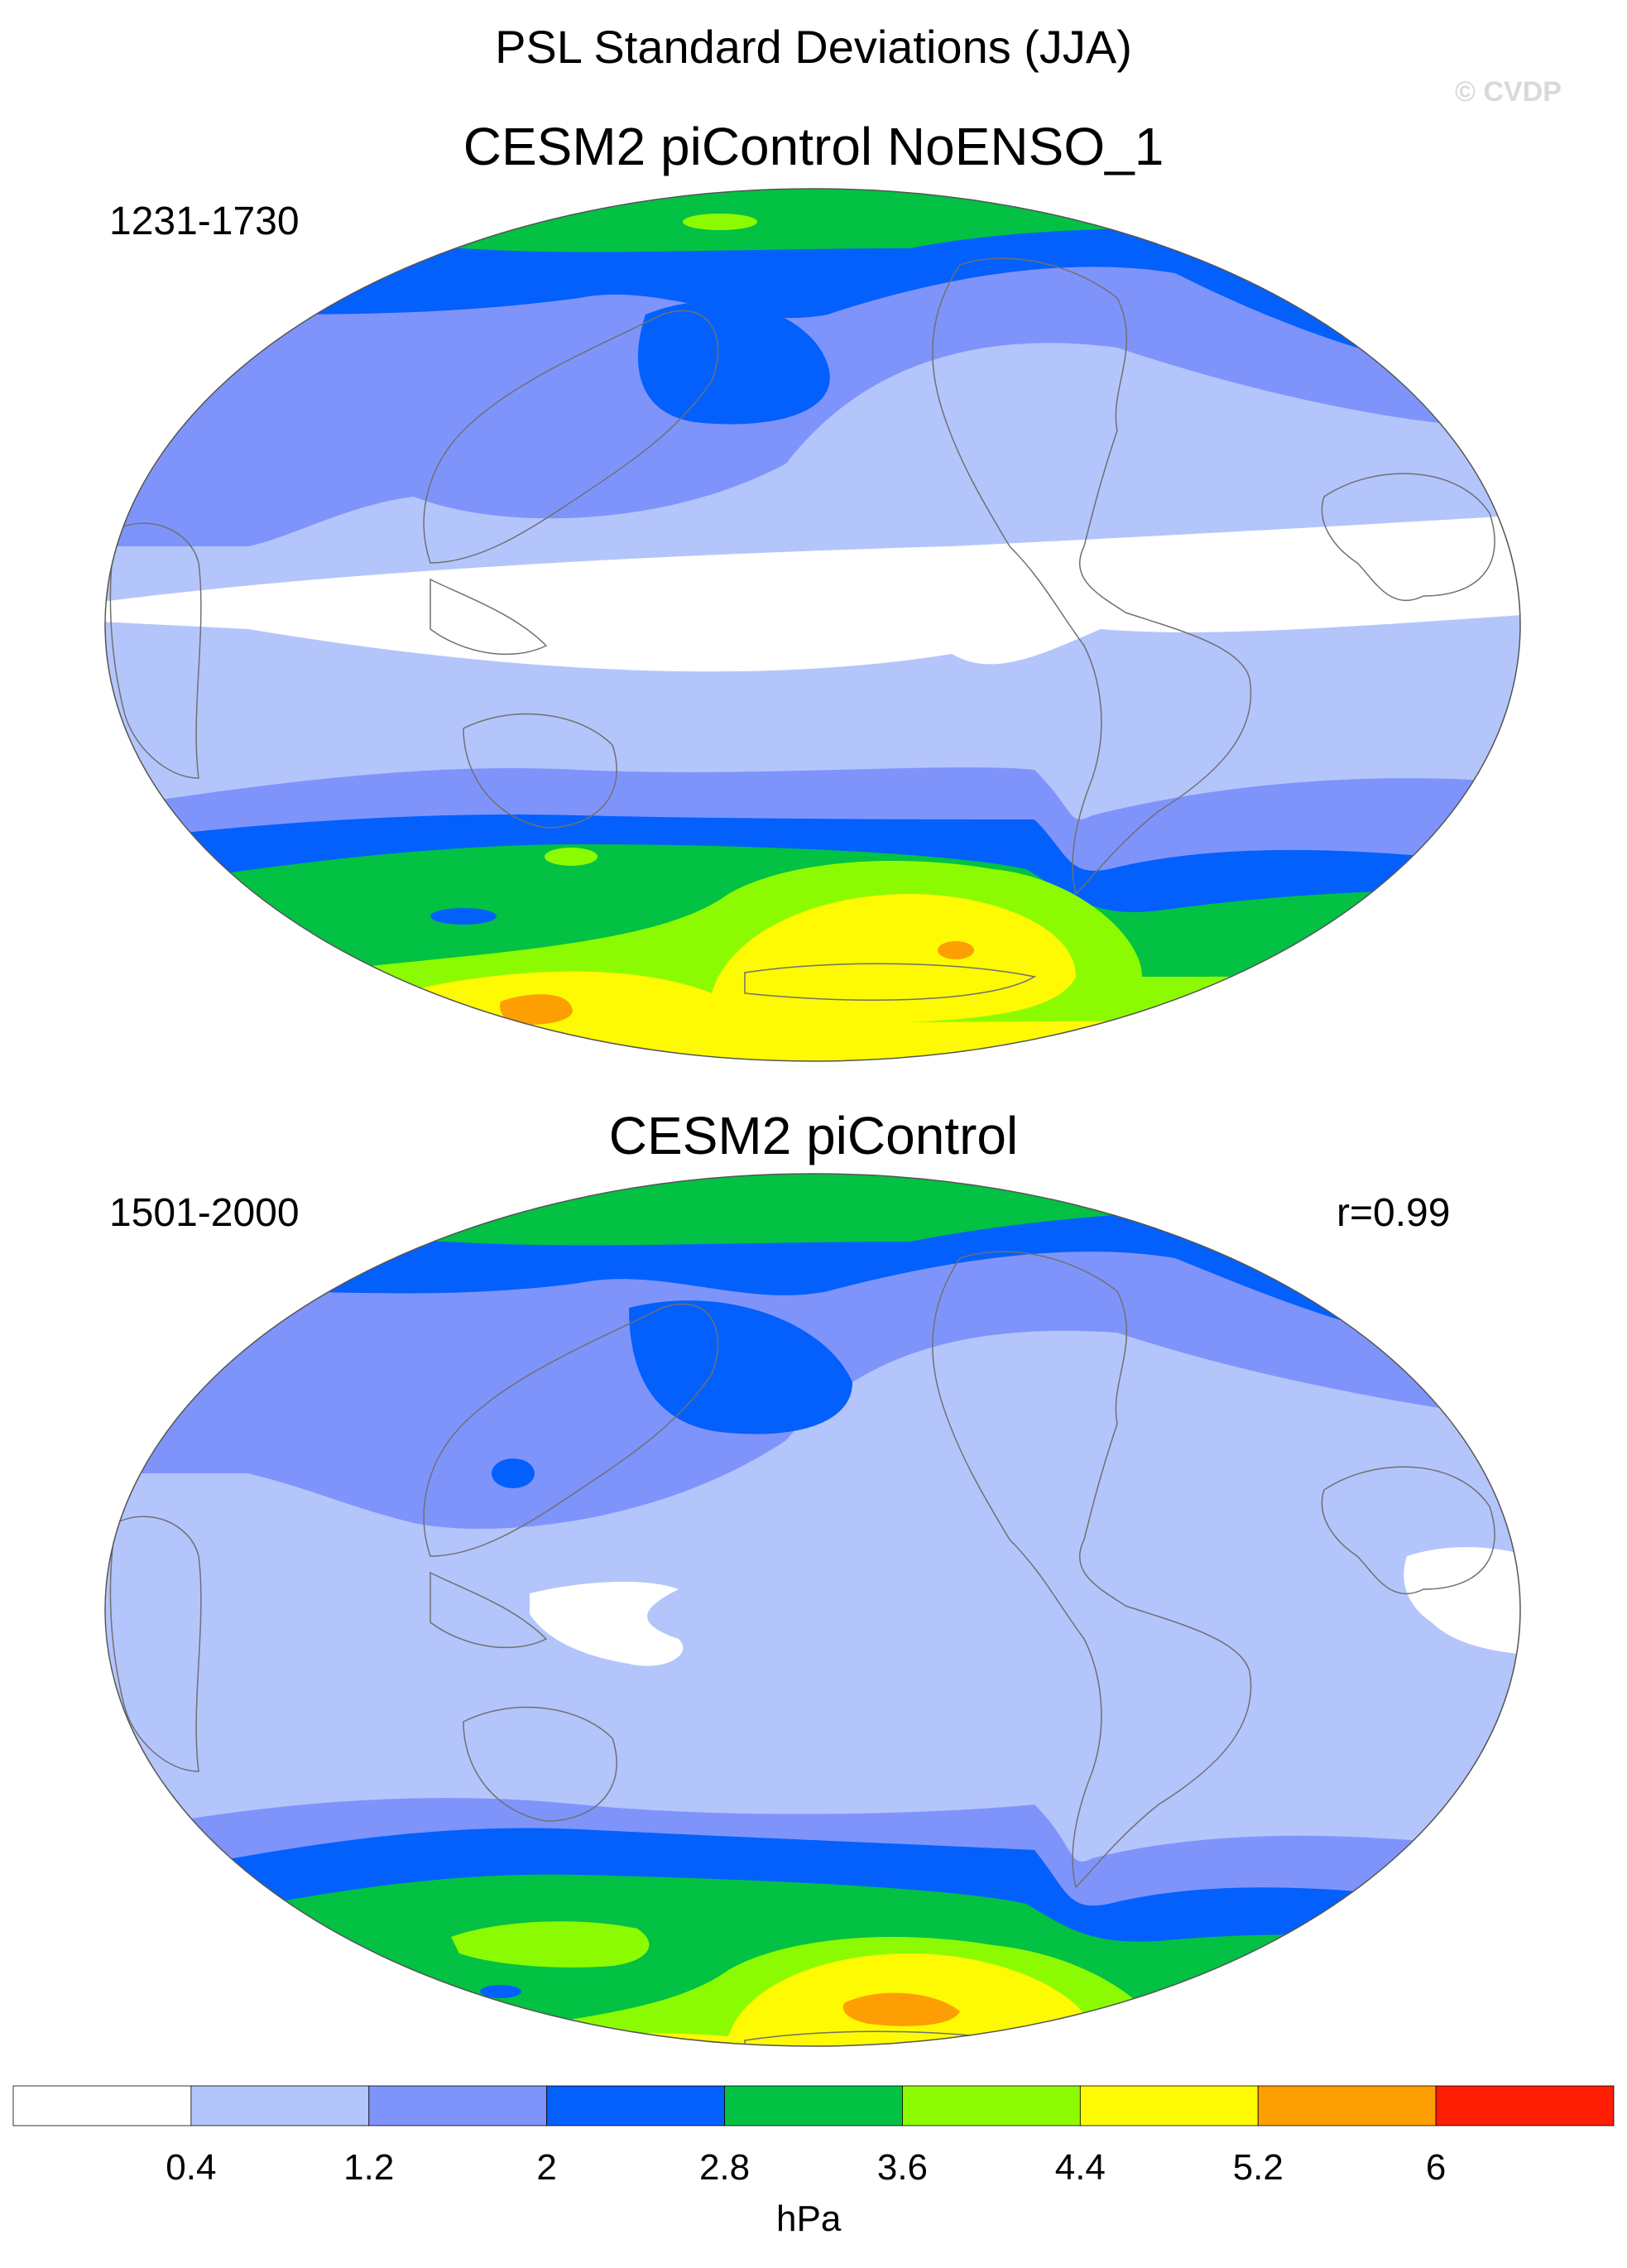 The width and height of the screenshot is (1627, 2268). What do you see at coordinates (813, 146) in the screenshot?
I see `panel-1-title: CESM2 piControl NoENSO_1` at bounding box center [813, 146].